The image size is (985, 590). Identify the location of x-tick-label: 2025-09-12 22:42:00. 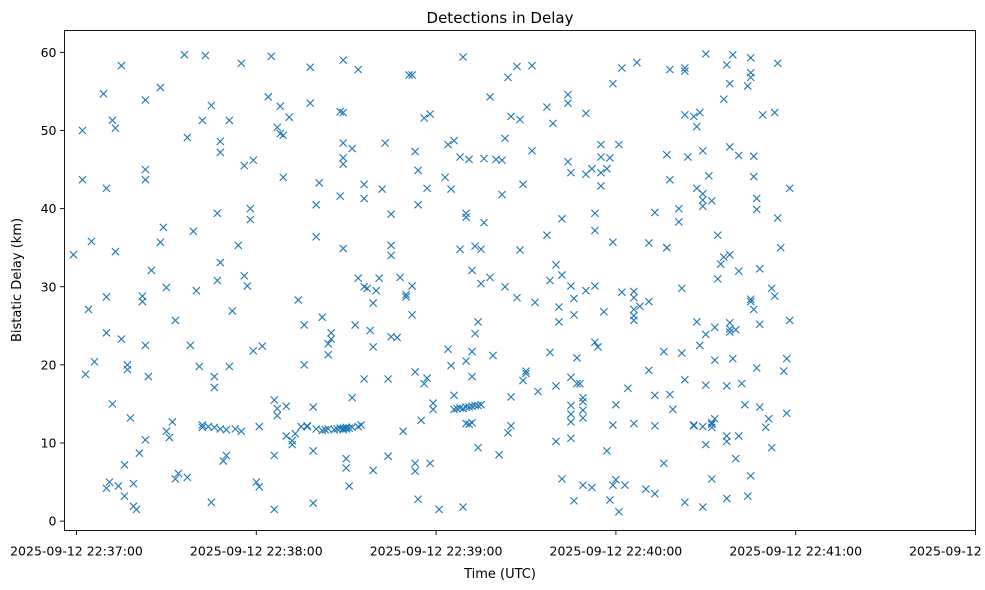
(947, 551).